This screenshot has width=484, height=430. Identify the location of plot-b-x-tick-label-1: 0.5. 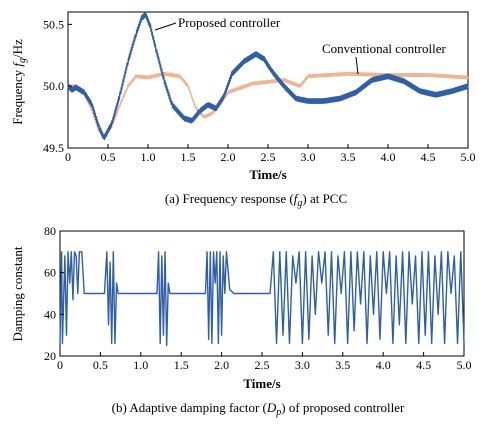
(100, 365).